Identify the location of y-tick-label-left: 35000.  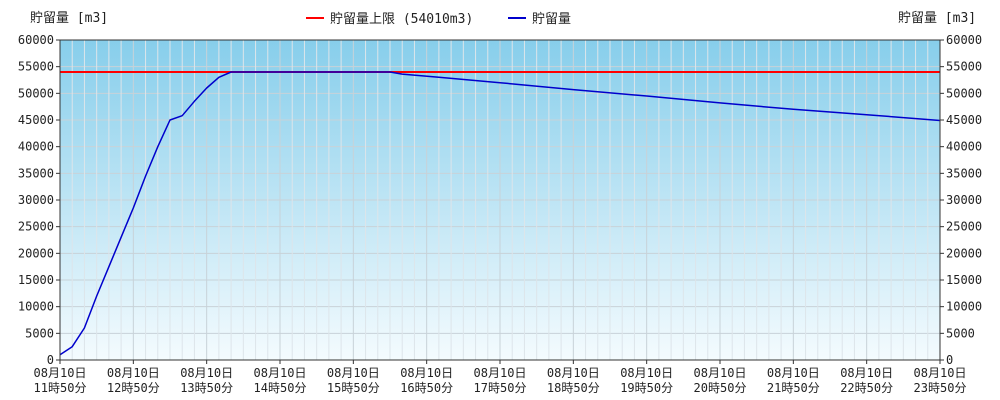
(36, 173).